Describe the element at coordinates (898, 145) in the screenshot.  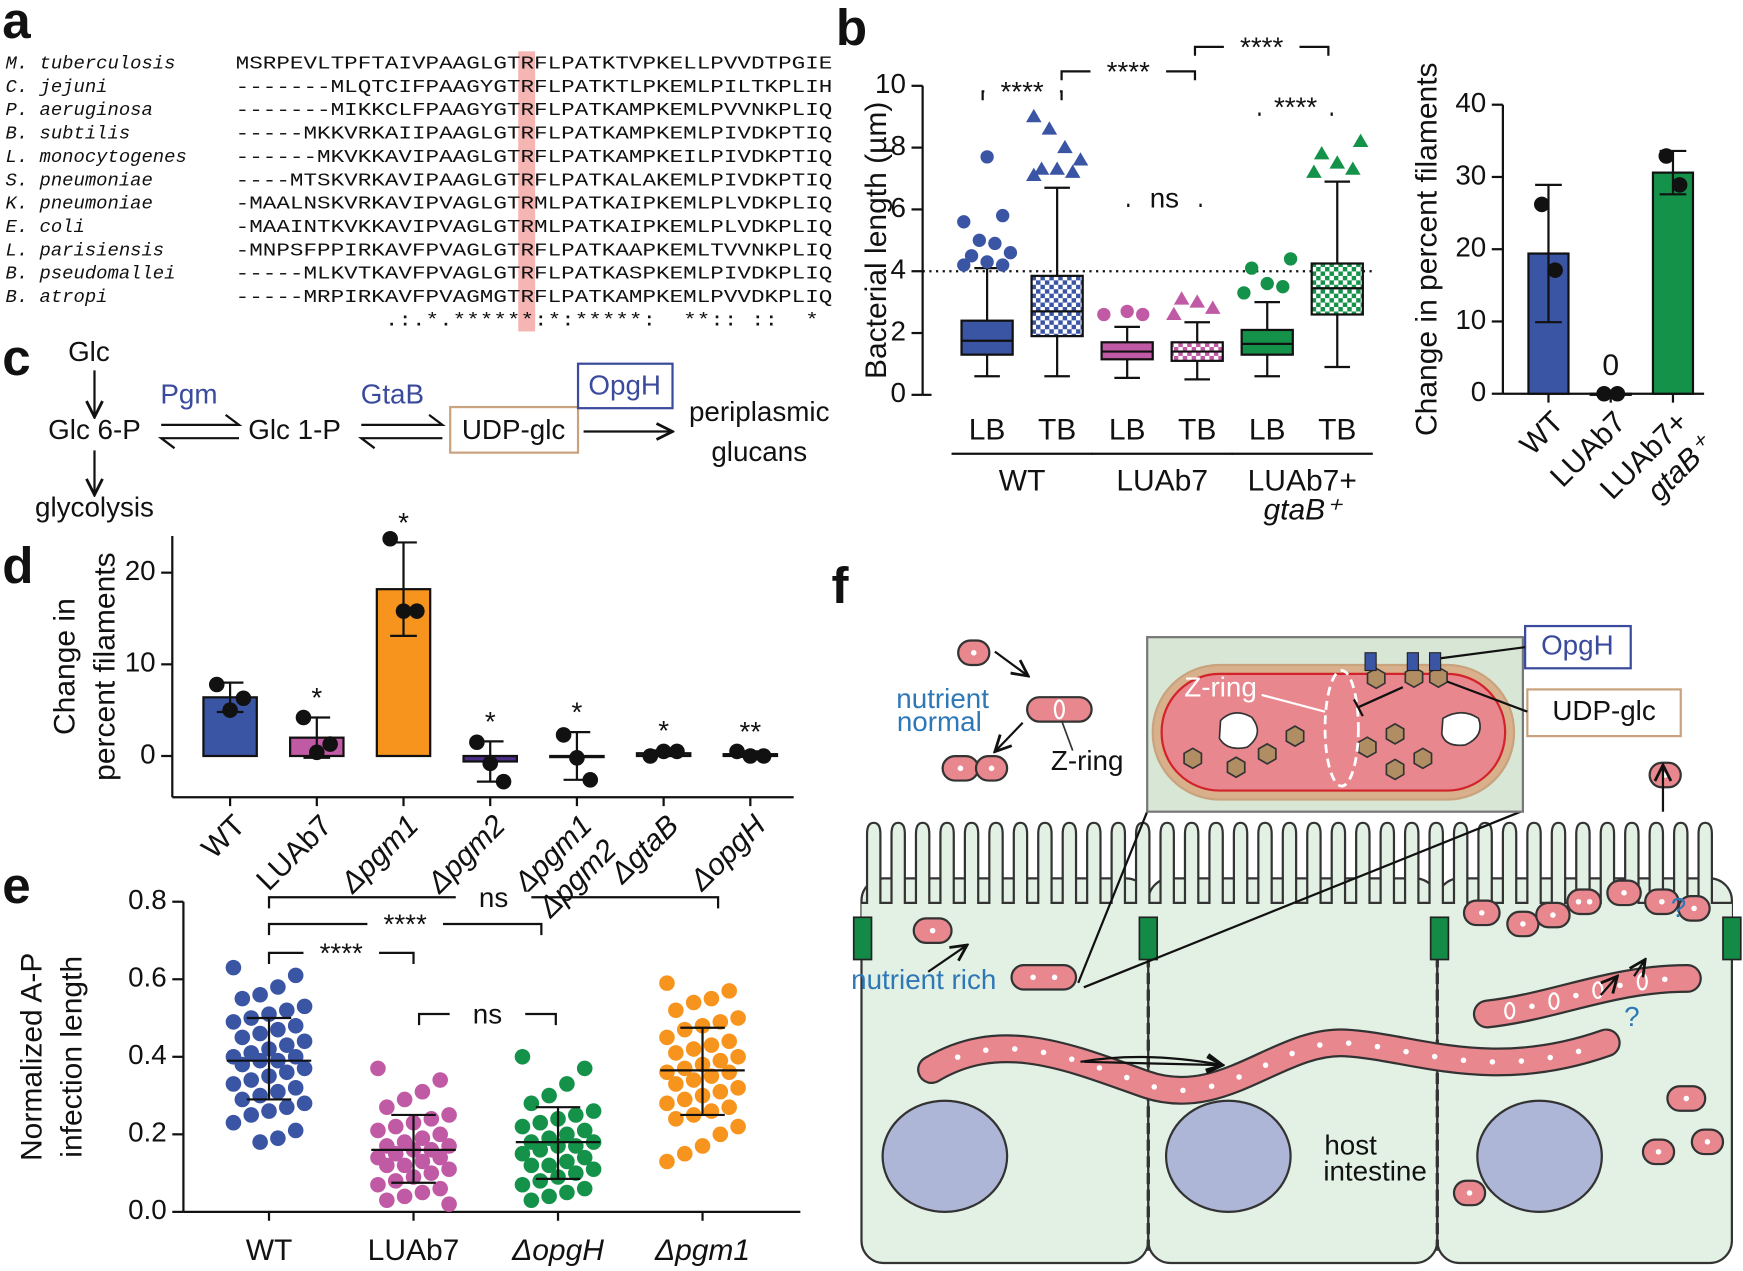
I see `y-tick-label: 8` at that location.